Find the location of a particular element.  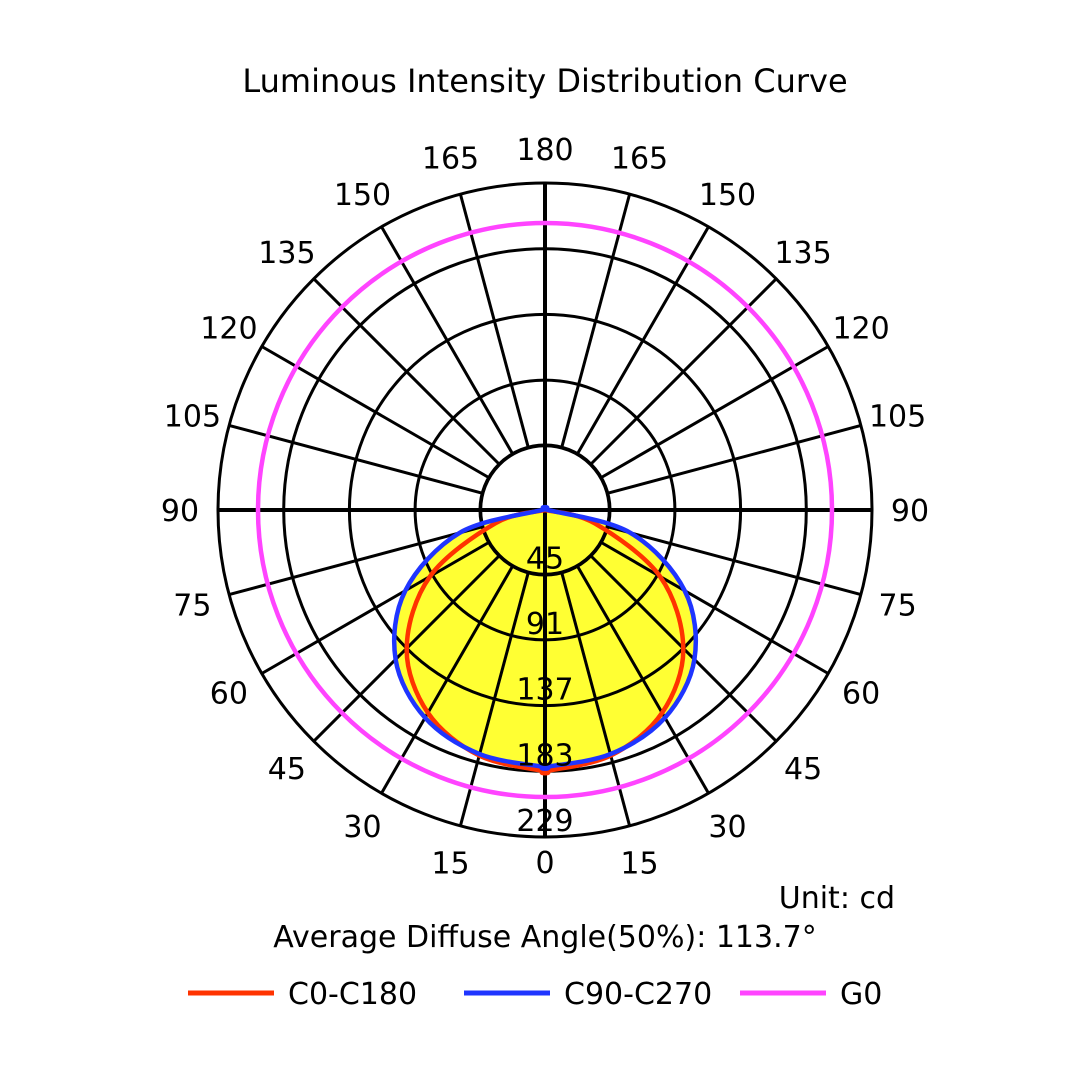

angle-label-90-left: 90 is located at coordinates (180, 511).